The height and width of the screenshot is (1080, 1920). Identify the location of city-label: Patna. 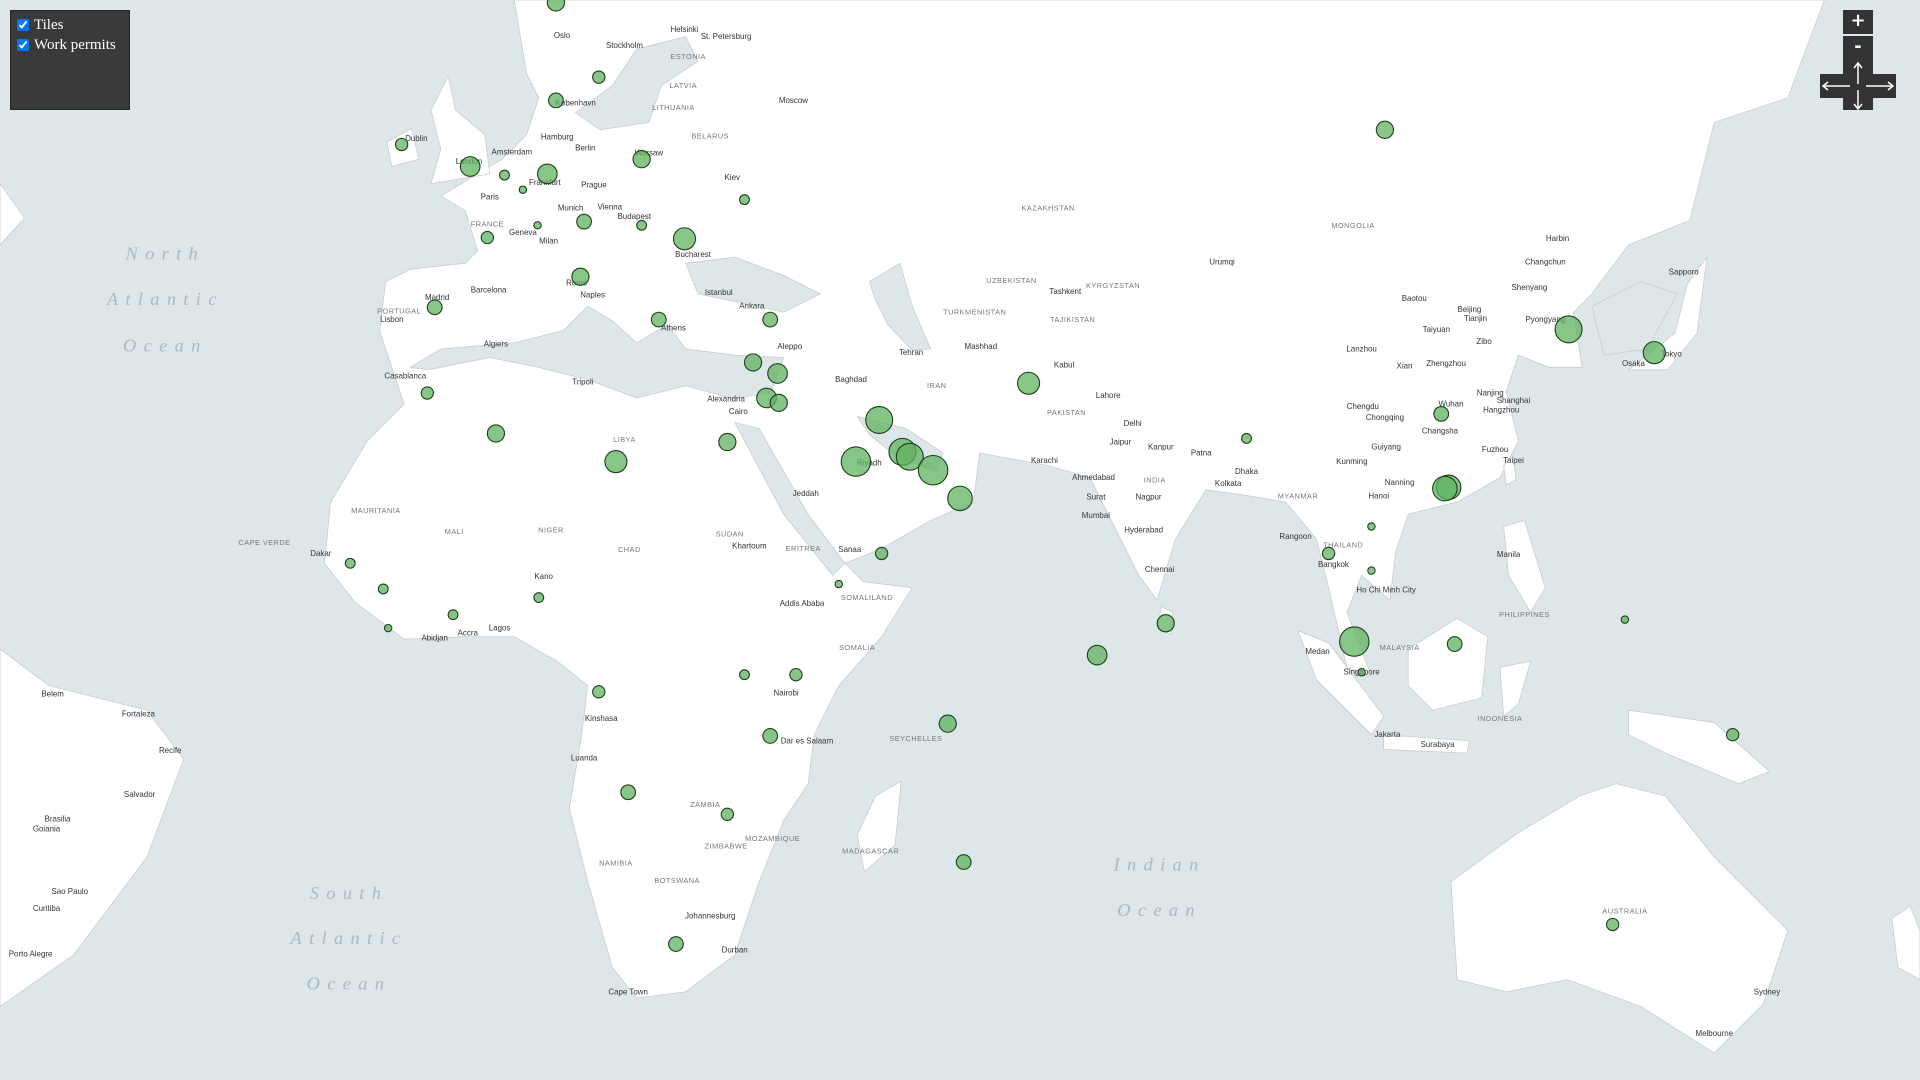
(1201, 453).